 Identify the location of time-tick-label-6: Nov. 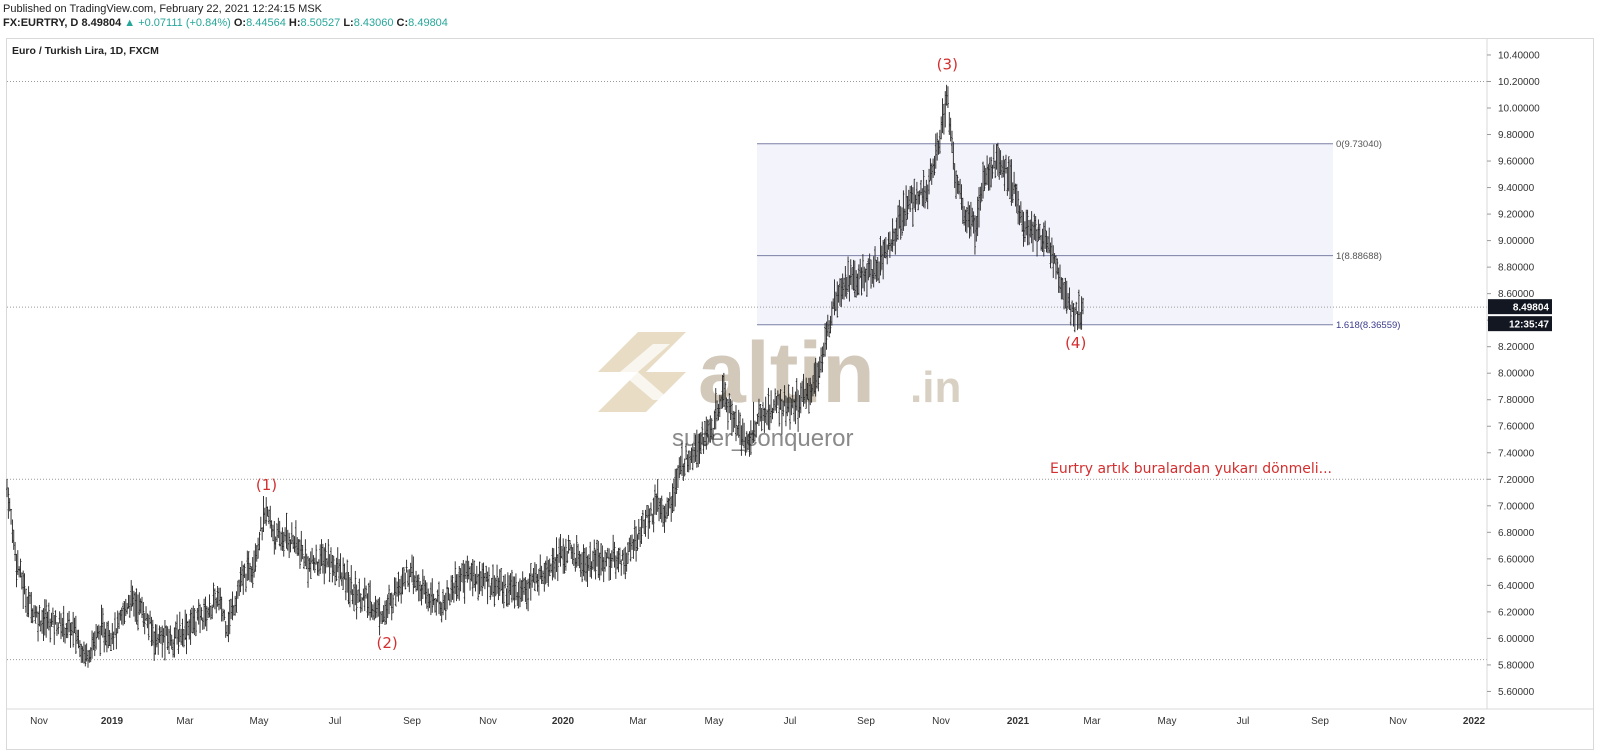
(488, 721).